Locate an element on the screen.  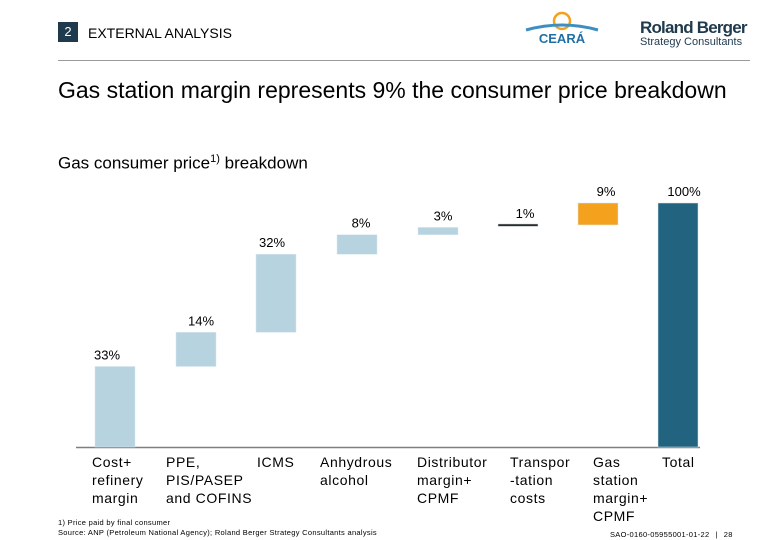
value-label-0: 33% is located at coordinates (107, 354).